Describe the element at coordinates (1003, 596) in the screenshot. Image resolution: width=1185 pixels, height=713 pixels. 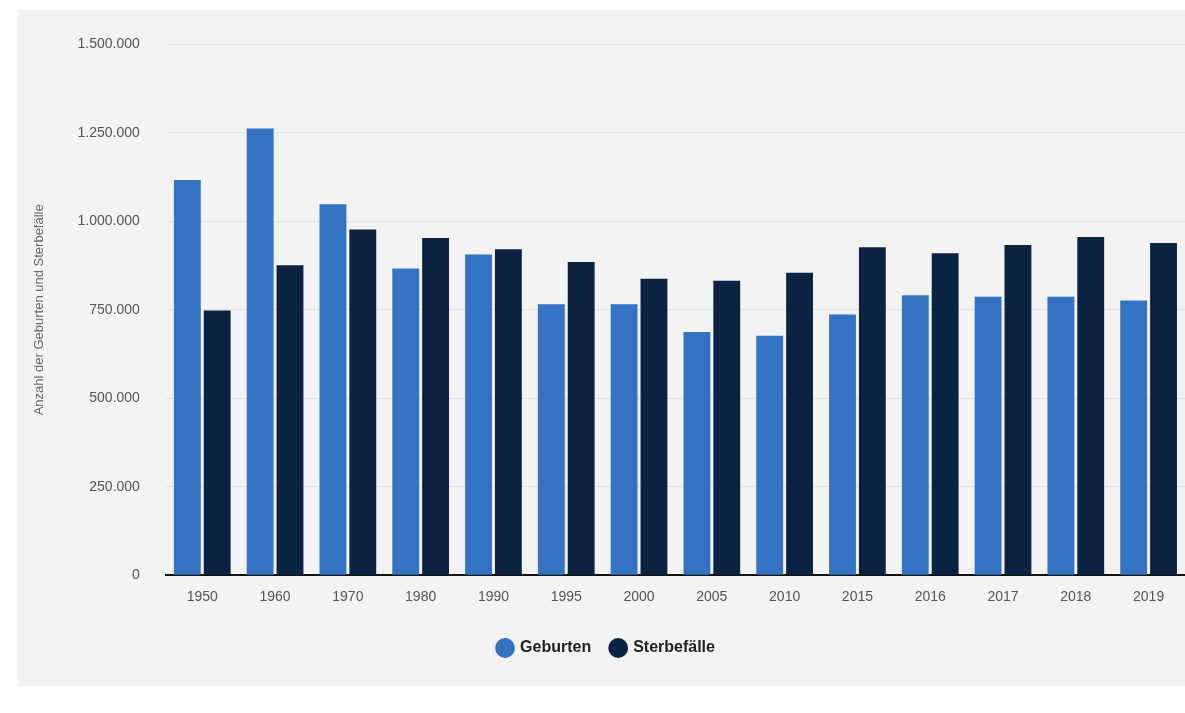
I see `x-tick-label: 2017` at that location.